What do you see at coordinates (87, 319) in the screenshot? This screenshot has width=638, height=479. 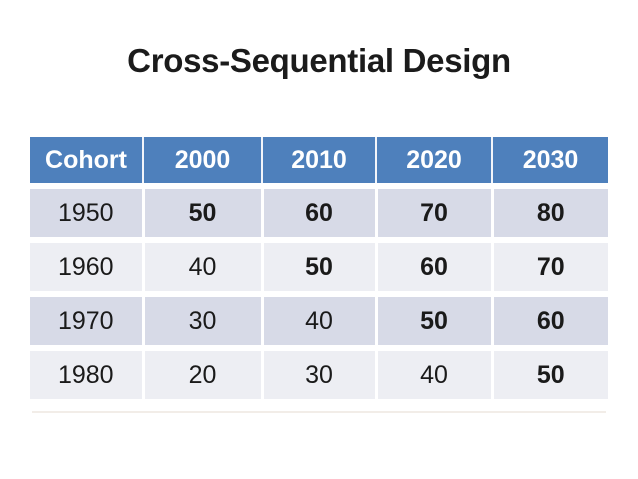 I see `cohort-cell: 1970` at bounding box center [87, 319].